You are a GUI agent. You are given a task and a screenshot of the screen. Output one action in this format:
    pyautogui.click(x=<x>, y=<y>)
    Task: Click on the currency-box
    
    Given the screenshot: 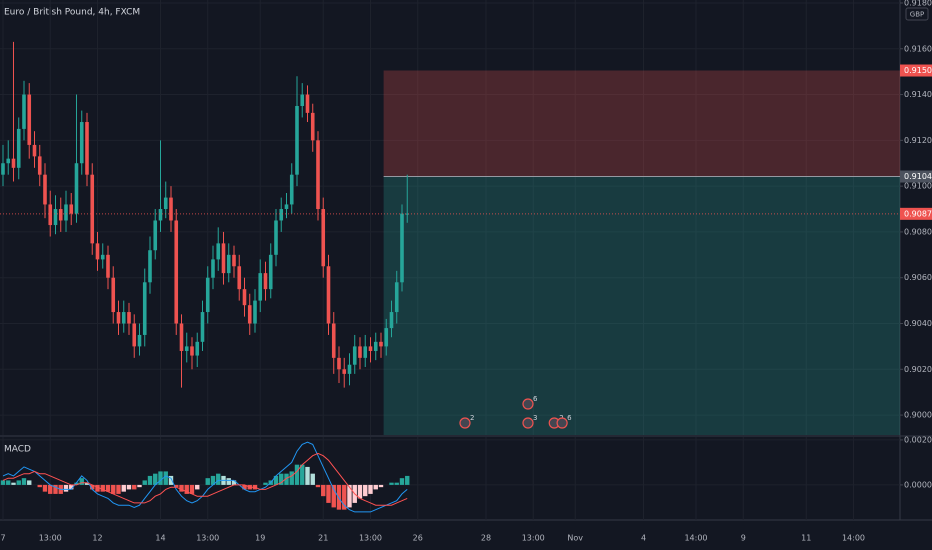 What is the action you would take?
    pyautogui.click(x=917, y=14)
    